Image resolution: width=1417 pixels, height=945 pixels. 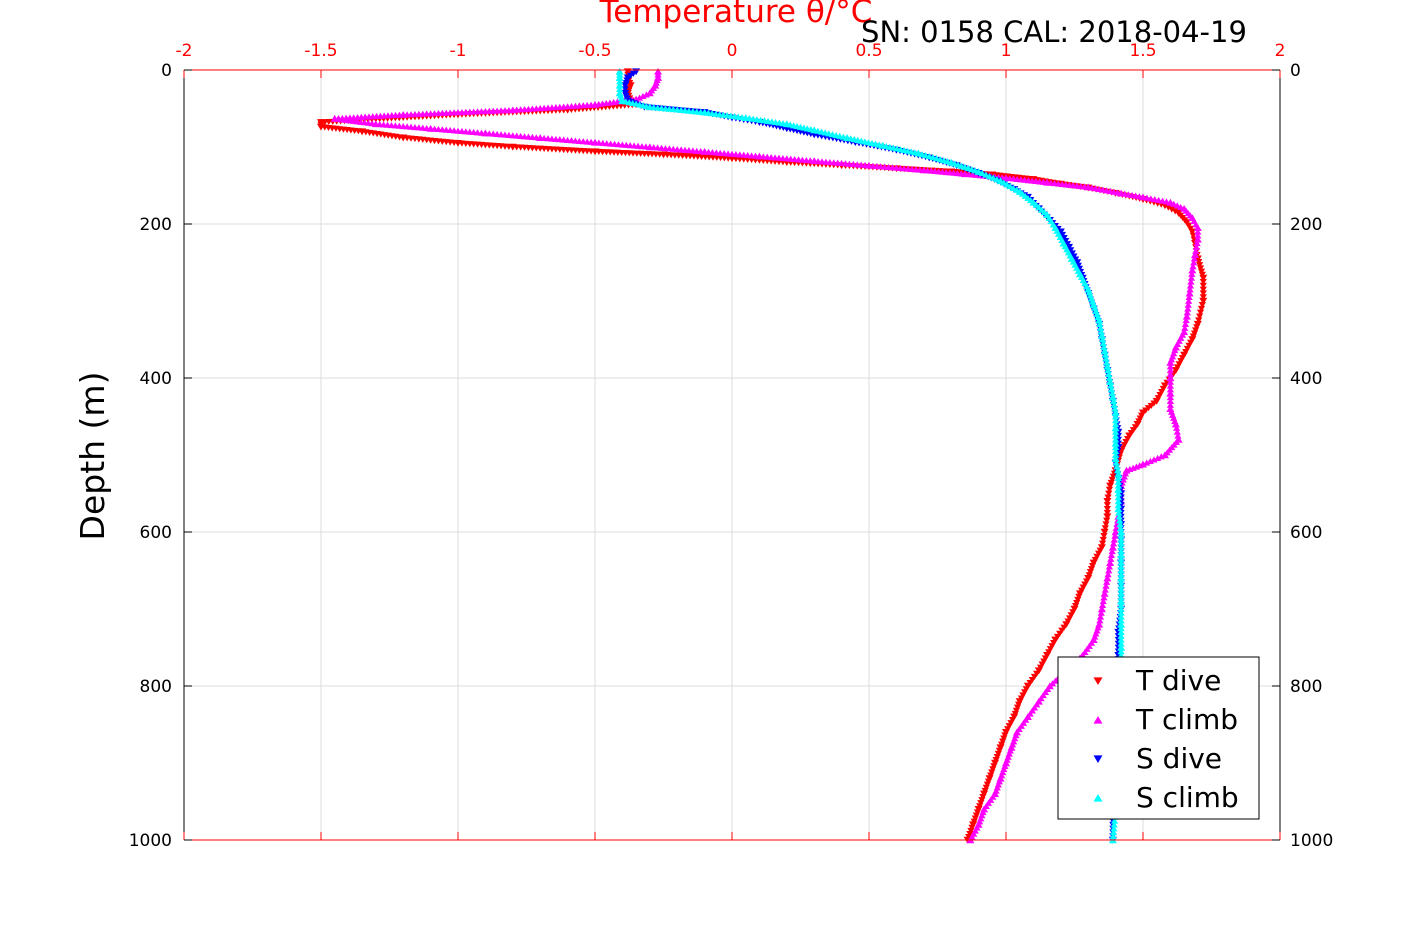 What do you see at coordinates (1158, 738) in the screenshot?
I see `legend-box` at bounding box center [1158, 738].